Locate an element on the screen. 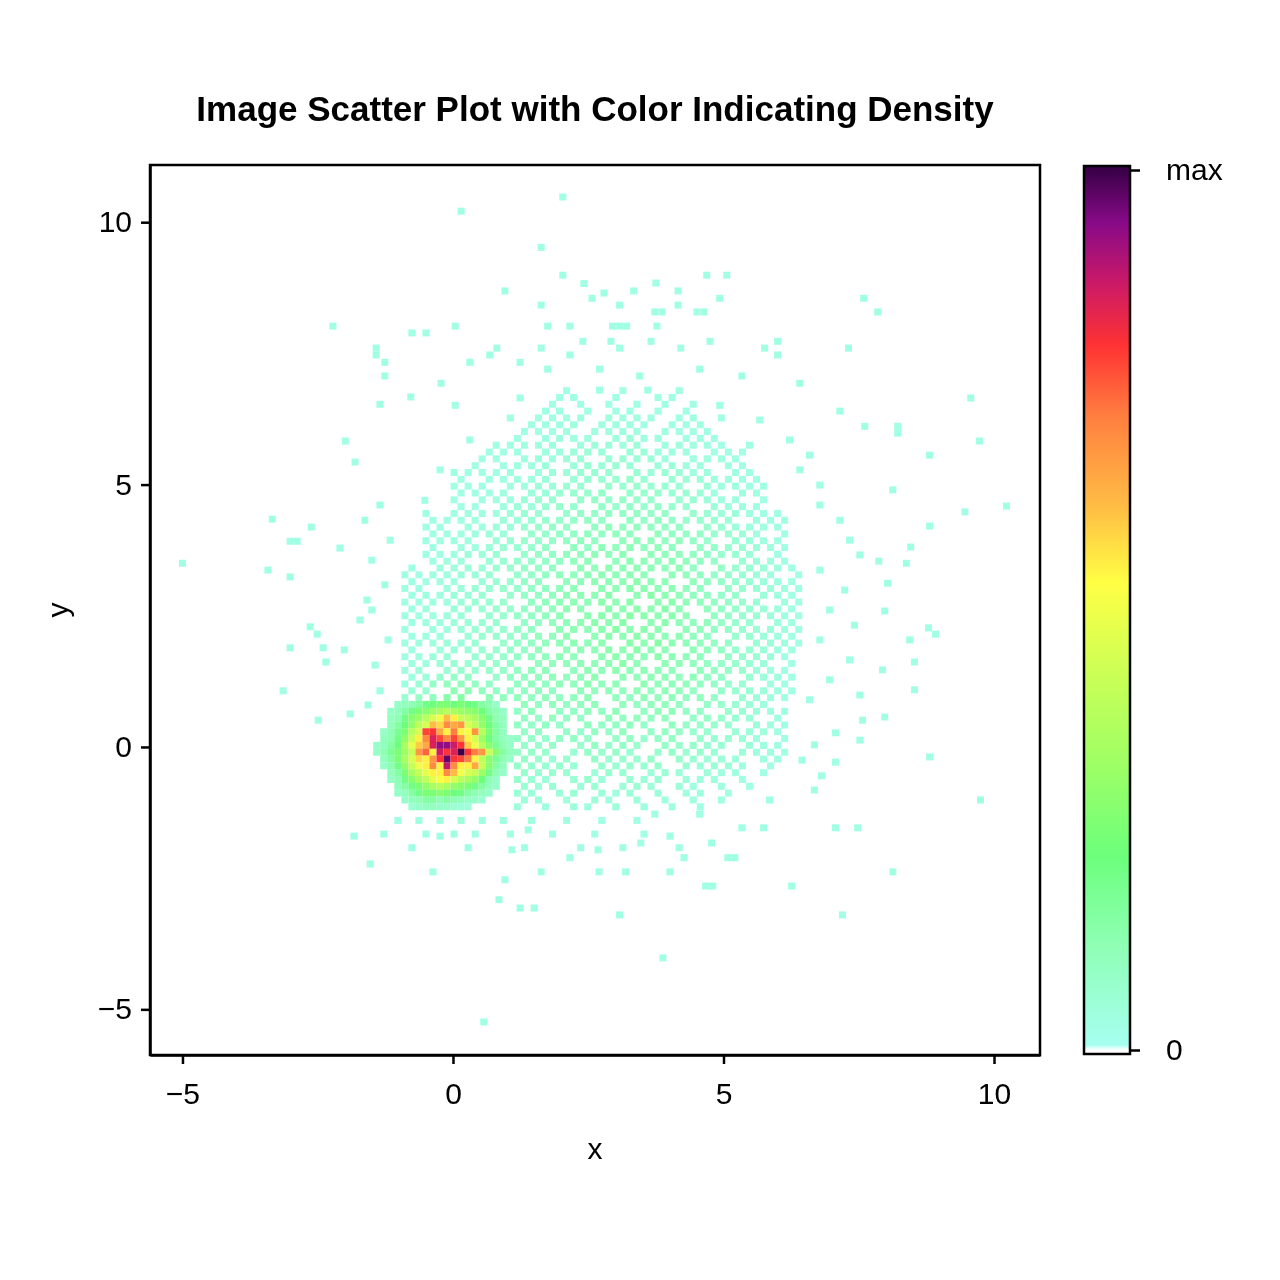 The width and height of the screenshot is (1280, 1280). y-tick-label: −5 is located at coordinates (114, 1009).